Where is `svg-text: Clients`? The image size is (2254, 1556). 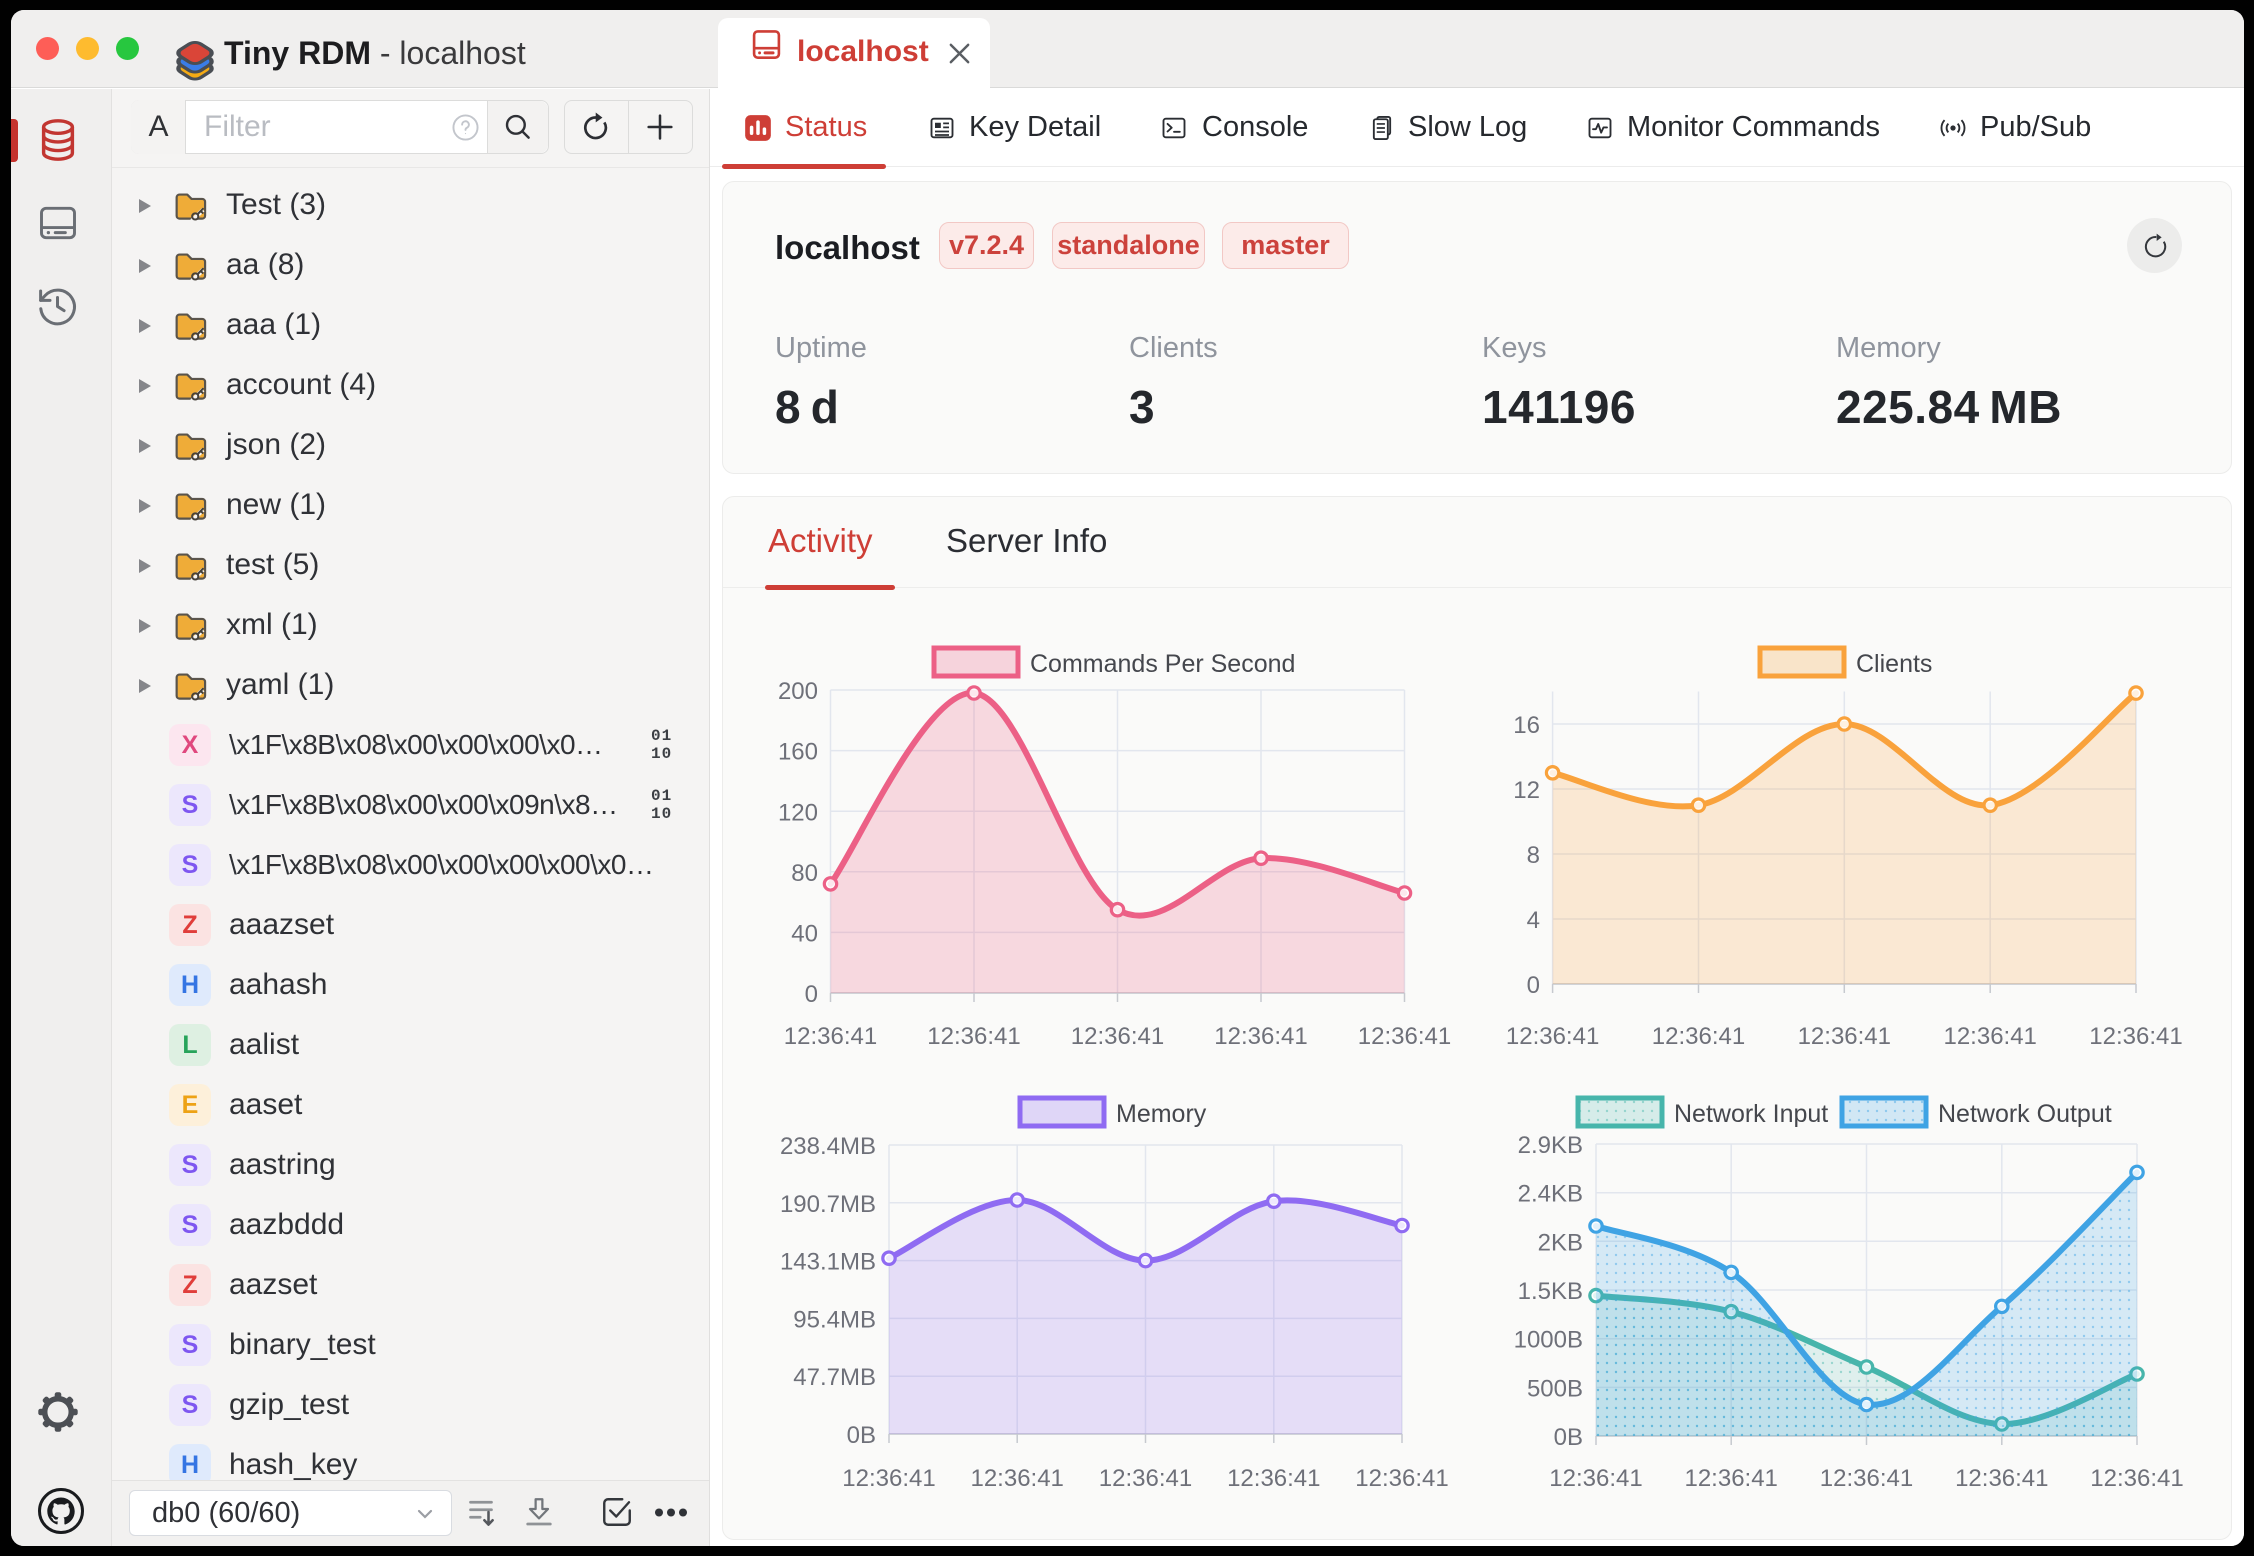 svg-text: Clients is located at coordinates (1894, 664).